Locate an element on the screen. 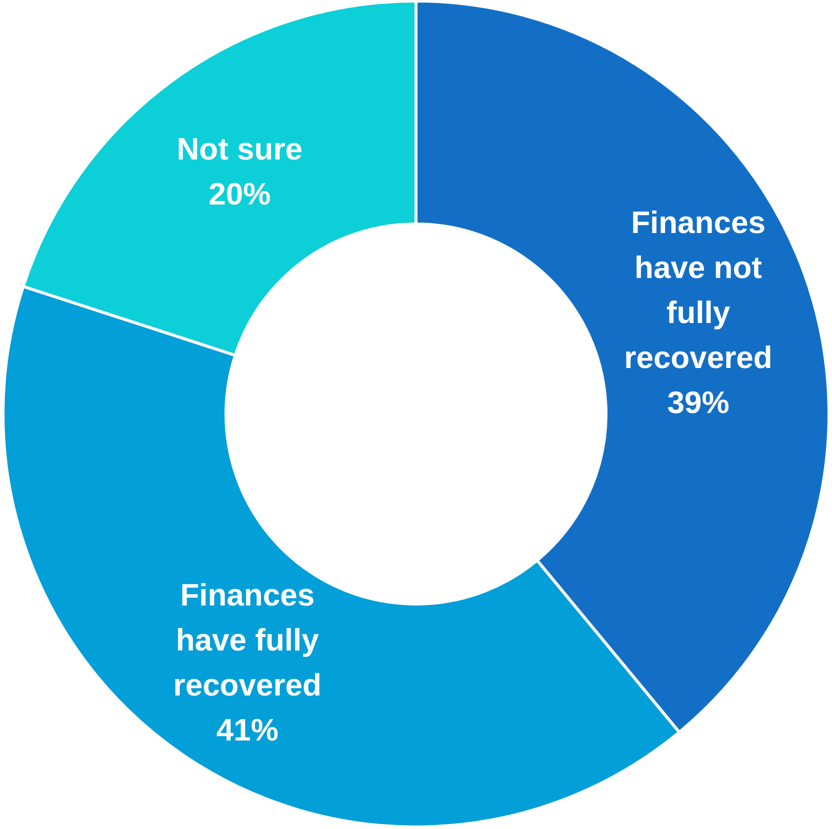 The image size is (832, 829). slice-label: Not sure is located at coordinates (239, 149).